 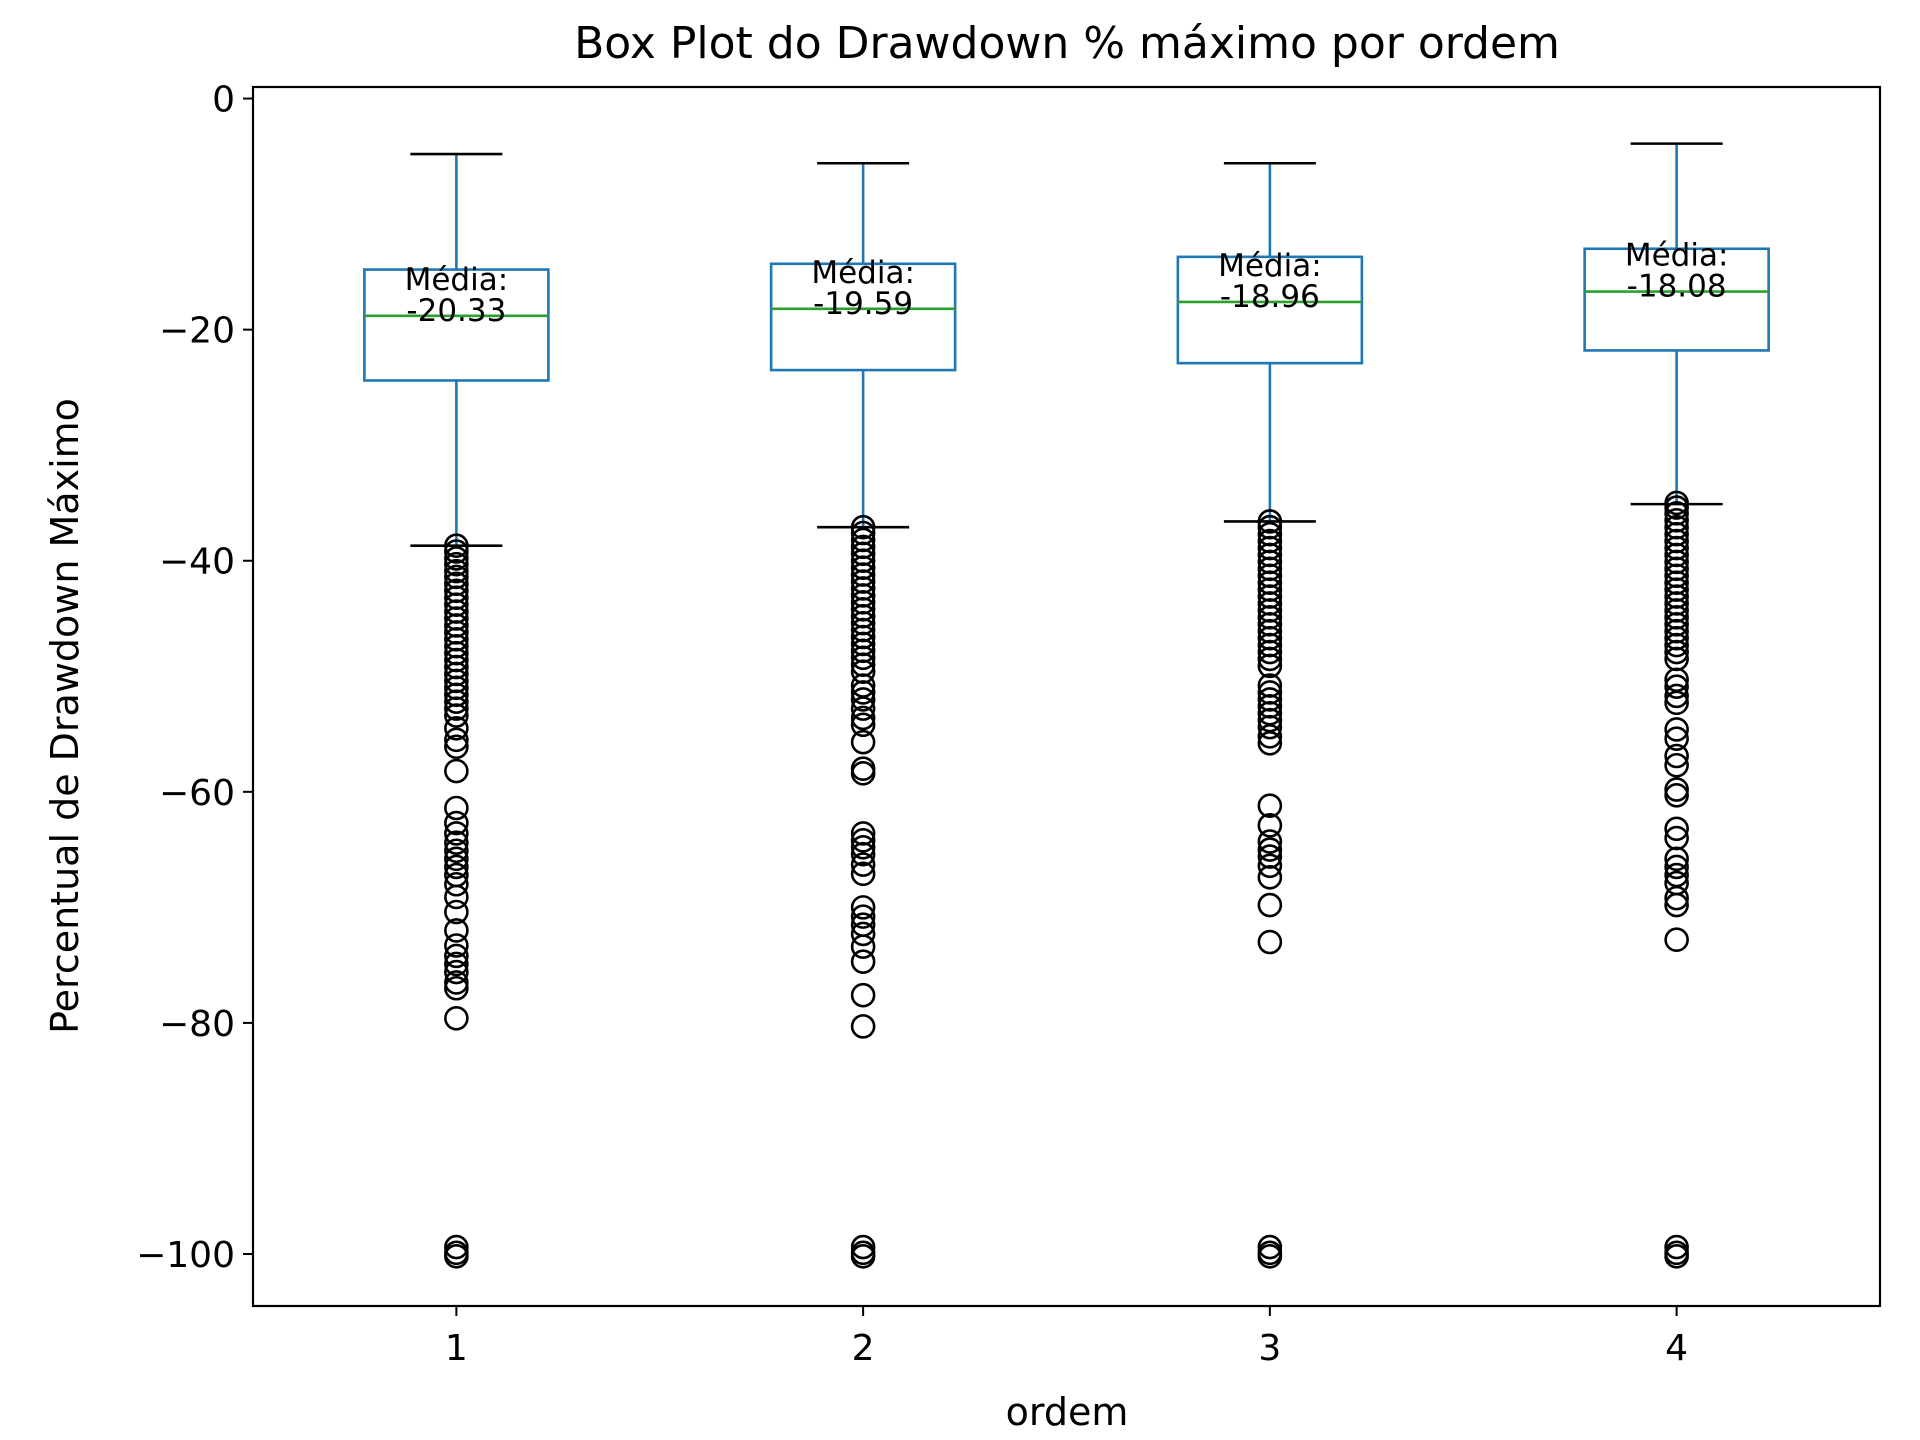 What do you see at coordinates (197, 331) in the screenshot?
I see `y-tick-label: −20` at bounding box center [197, 331].